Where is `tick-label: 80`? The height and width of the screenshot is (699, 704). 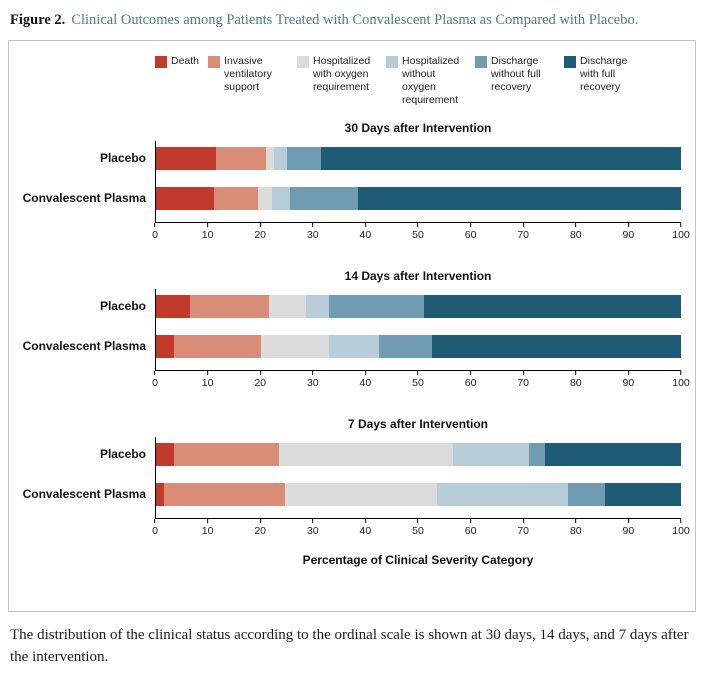
tick-label: 80 is located at coordinates (575, 383).